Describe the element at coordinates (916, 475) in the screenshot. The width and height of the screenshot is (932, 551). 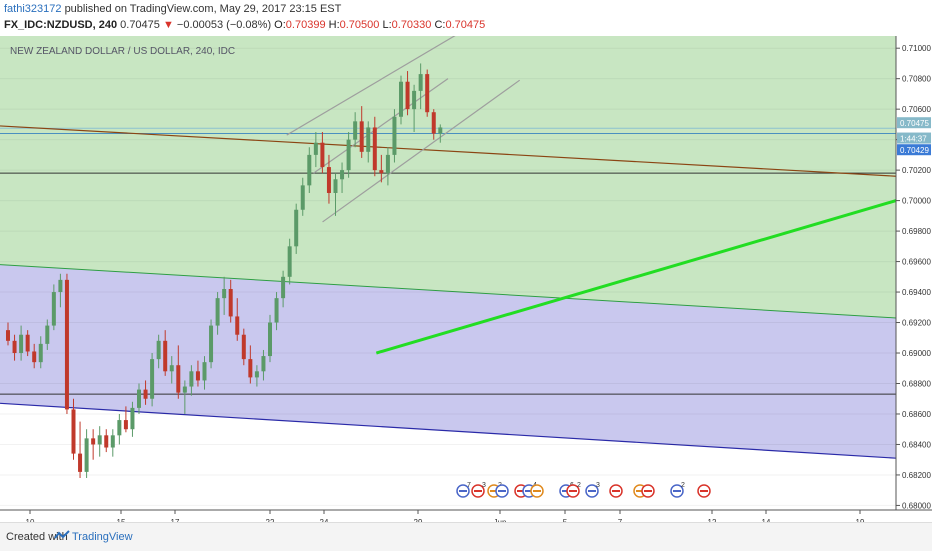
I see `y-tick-label: 0.68200` at that location.